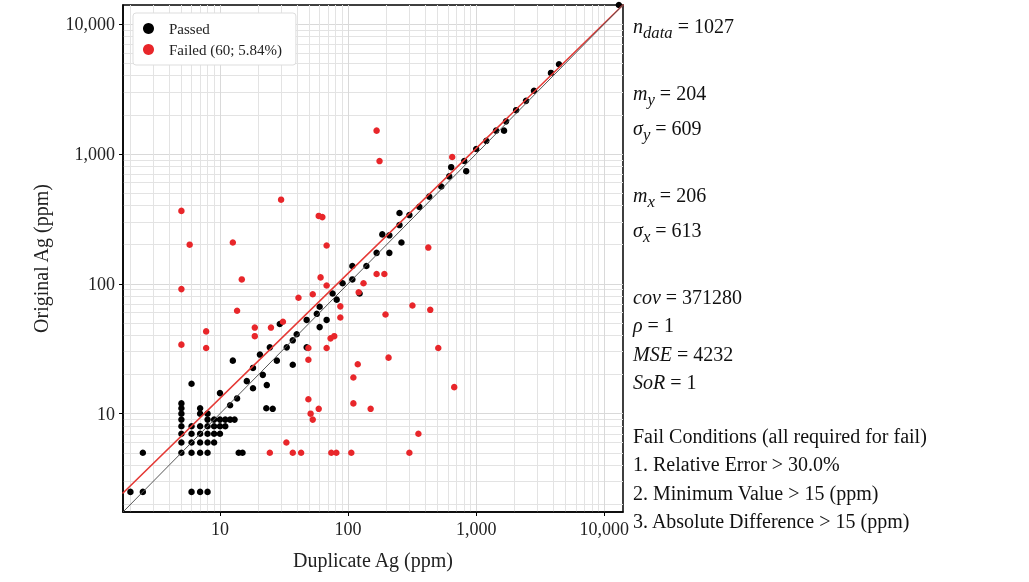  I want to click on text: Fail Conditions (all required for fail), so click(780, 436).